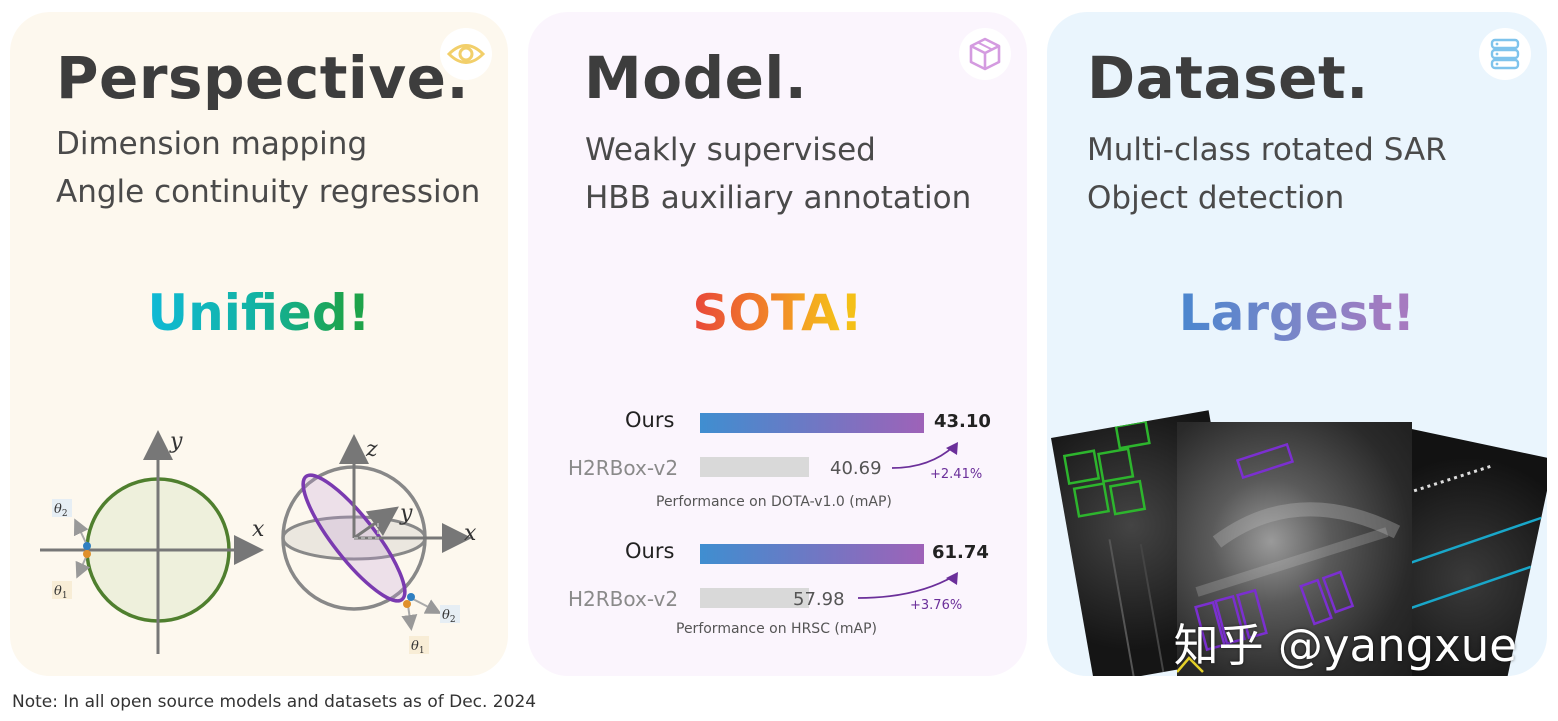 The image size is (1558, 721). I want to click on slogan-unified: Unified, so click(247, 313).